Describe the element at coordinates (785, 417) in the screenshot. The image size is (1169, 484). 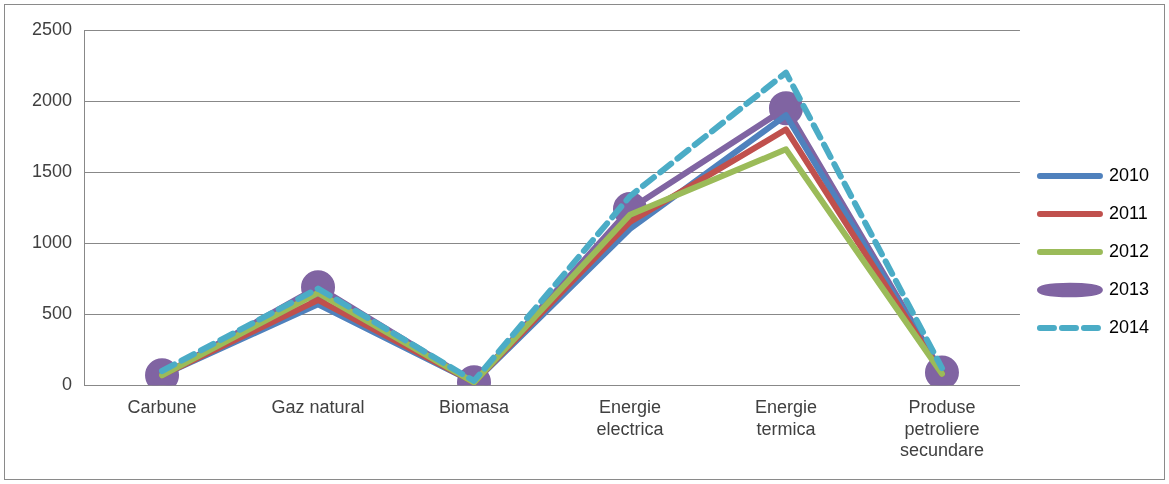
I see `x-tick-label: Energie termica` at that location.